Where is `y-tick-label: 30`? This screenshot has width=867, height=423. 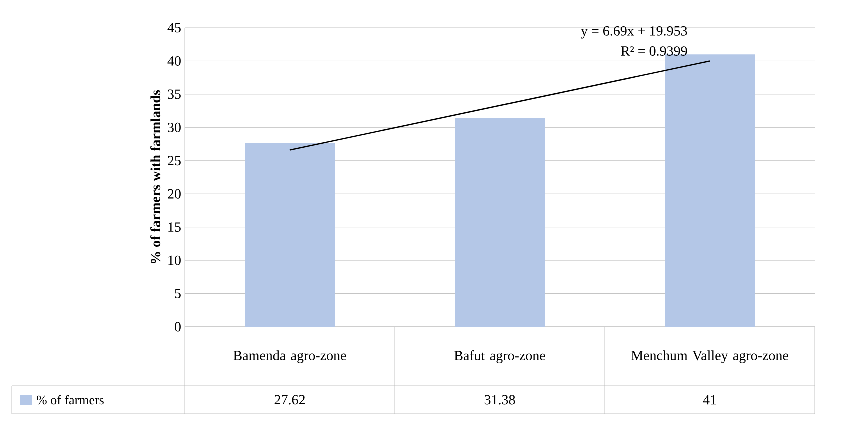
y-tick-label: 30 is located at coordinates (174, 127).